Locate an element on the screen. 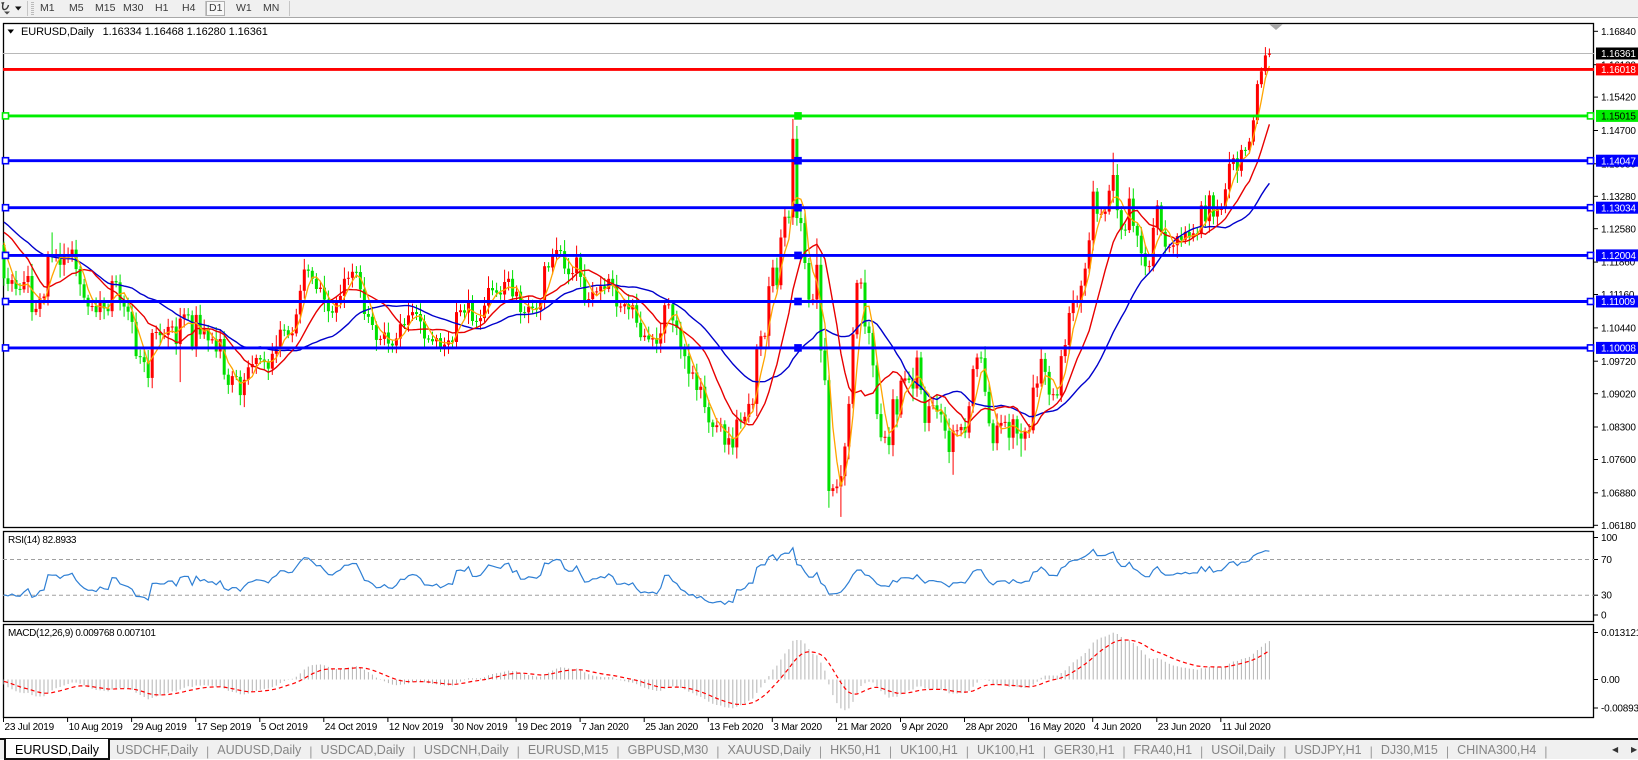  svg-text: RSI(14) 82.8933 is located at coordinates (42, 540).